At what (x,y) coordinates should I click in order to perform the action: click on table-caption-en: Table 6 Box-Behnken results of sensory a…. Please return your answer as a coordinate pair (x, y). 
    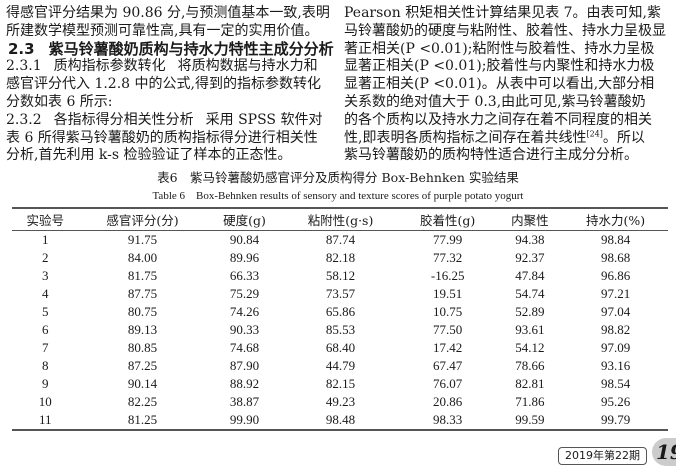
    Looking at the image, I should click on (338, 196).